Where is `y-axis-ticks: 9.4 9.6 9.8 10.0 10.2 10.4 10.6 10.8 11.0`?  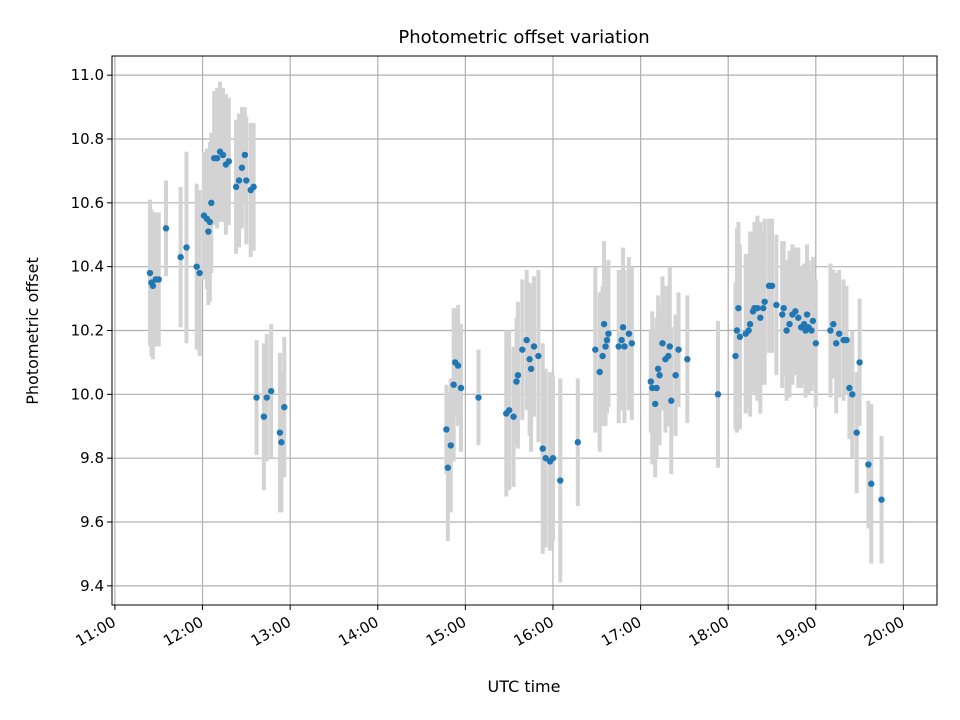
y-axis-ticks: 9.4 9.6 9.8 10.0 10.2 10.4 10.6 10.8 11.0 is located at coordinates (91, 330).